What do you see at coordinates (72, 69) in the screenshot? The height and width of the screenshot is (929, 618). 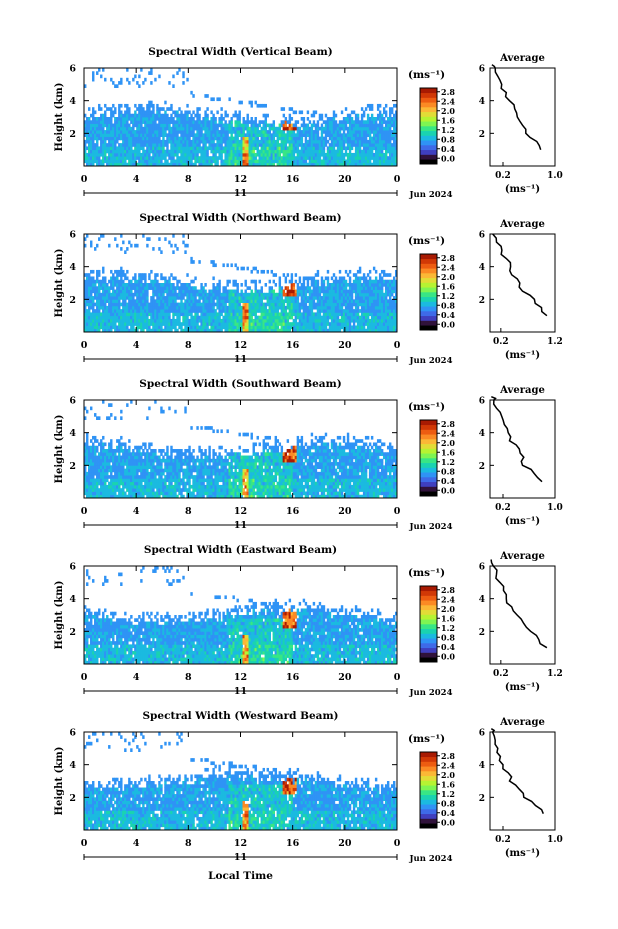 I see `y-tick-label: 6` at bounding box center [72, 69].